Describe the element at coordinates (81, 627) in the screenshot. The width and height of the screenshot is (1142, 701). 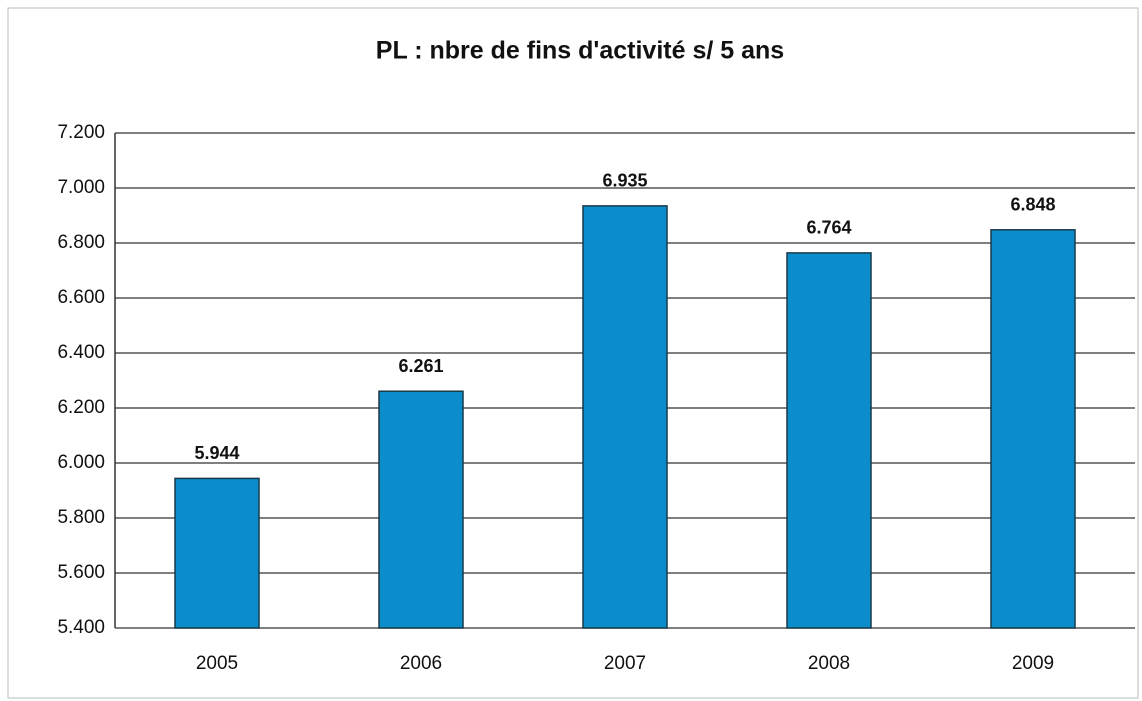
I see `y-tick-label: 5.400` at that location.